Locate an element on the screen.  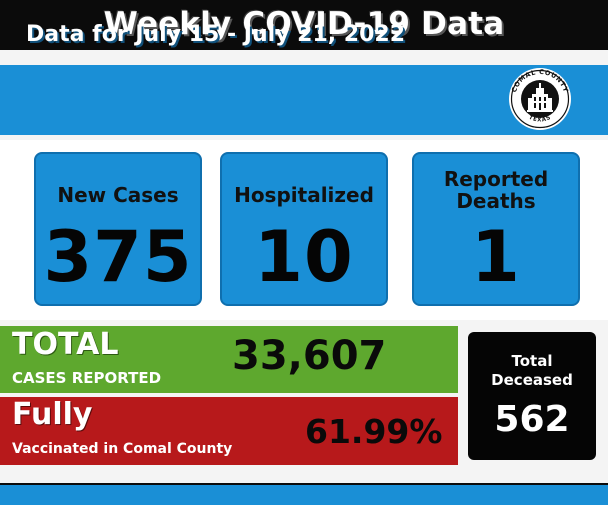
hospitalized-label: Hospitalized is located at coordinates (304, 195).